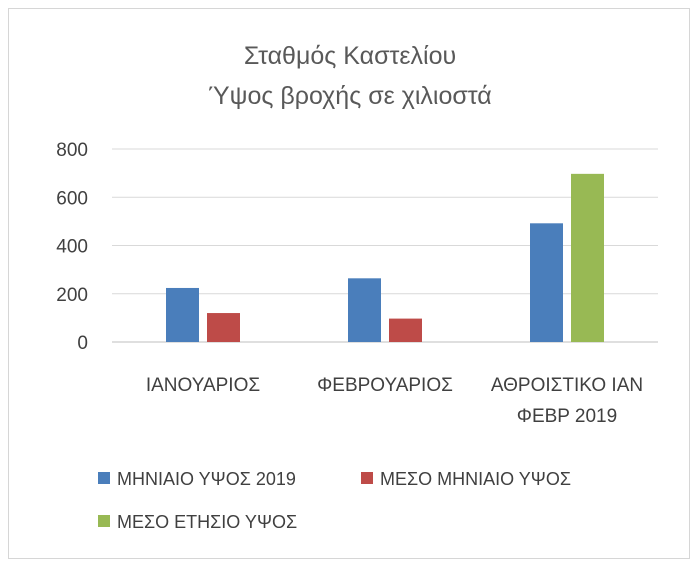  I want to click on category-label-2: ΦΕΒΡΟΥΑΡΙΟΣ, so click(385, 385).